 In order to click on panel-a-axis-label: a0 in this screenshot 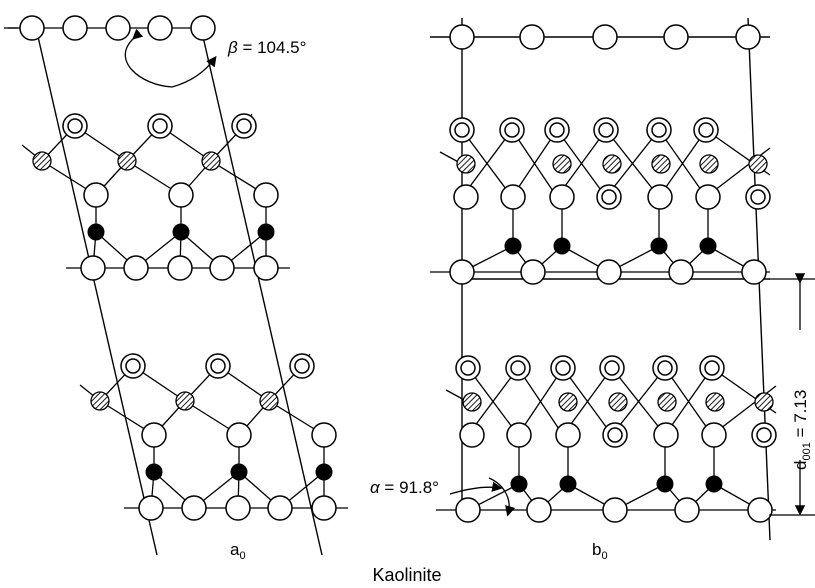, I will do `click(238, 551)`.